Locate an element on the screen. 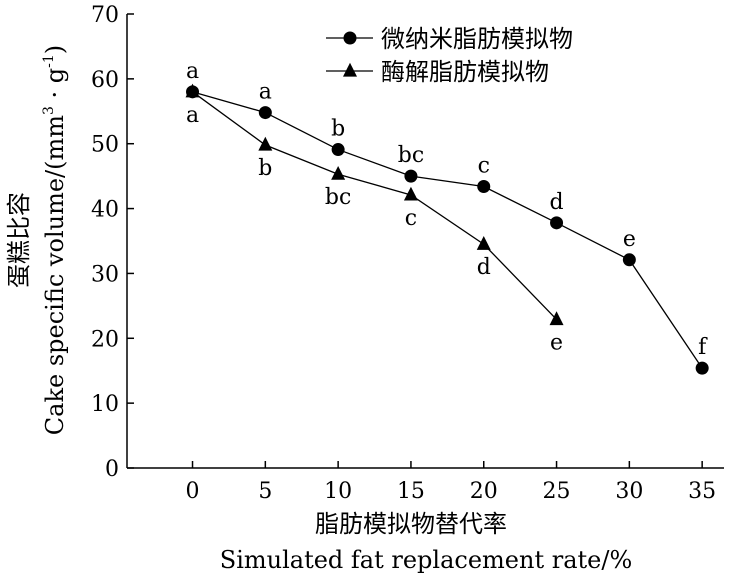  y-axis-title-en-mid: · g is located at coordinates (55, 87).